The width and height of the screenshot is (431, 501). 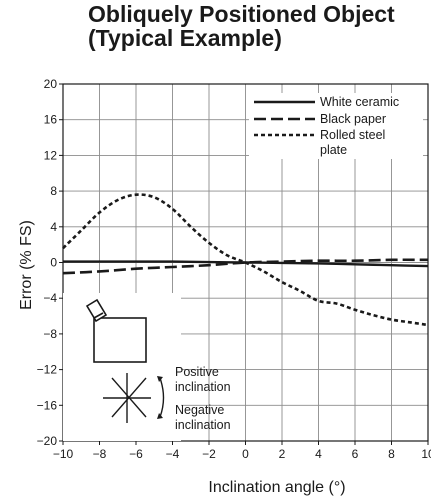 I want to click on chart-title-line-1: Obliquely Positioned Object, so click(x=241, y=14).